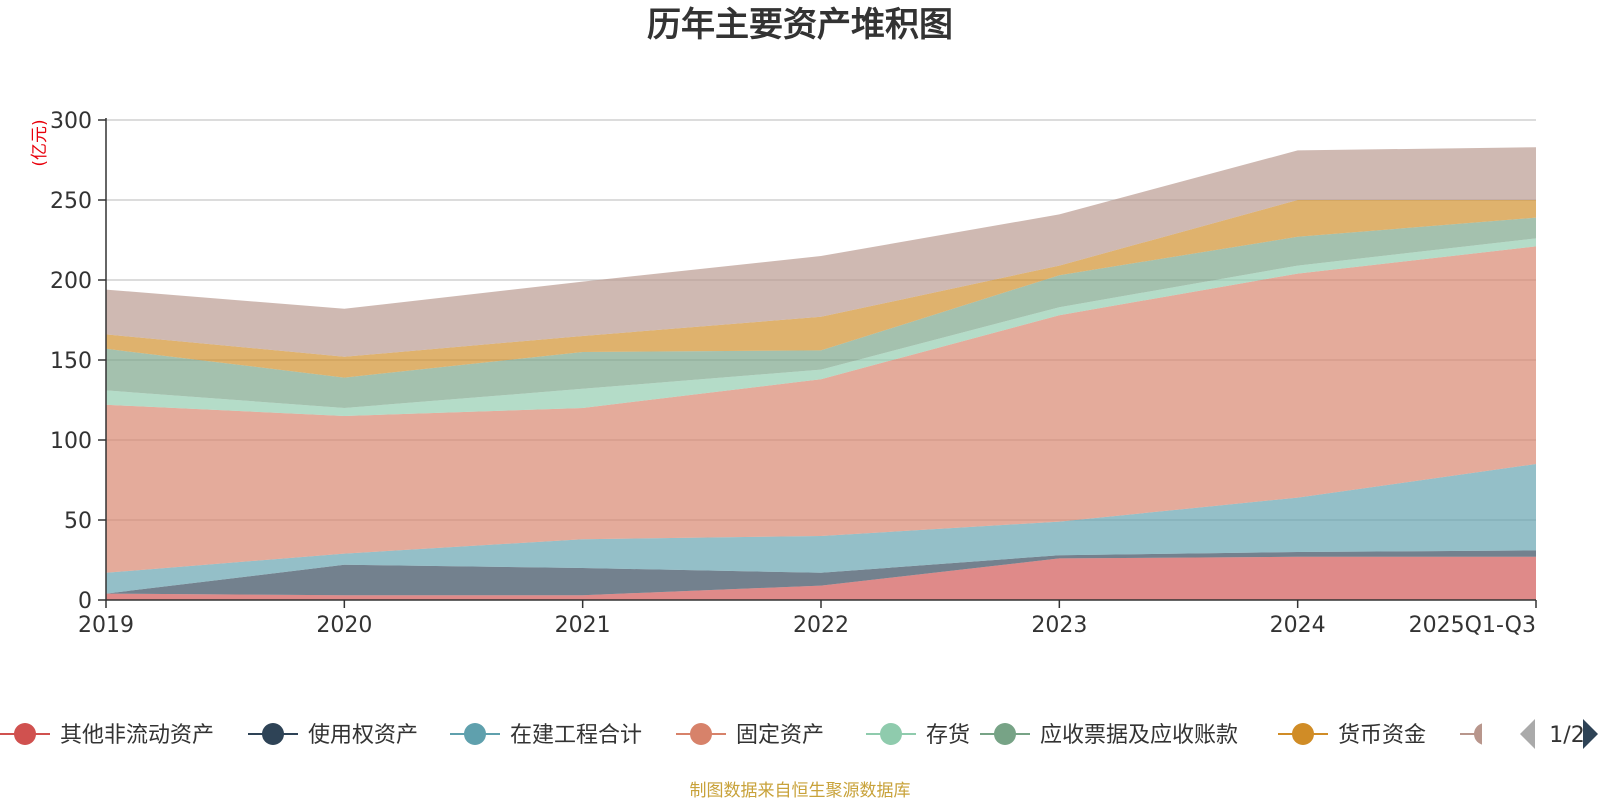 The width and height of the screenshot is (1600, 800). Describe the element at coordinates (71, 121) in the screenshot. I see `y-tick-label: 300` at that location.